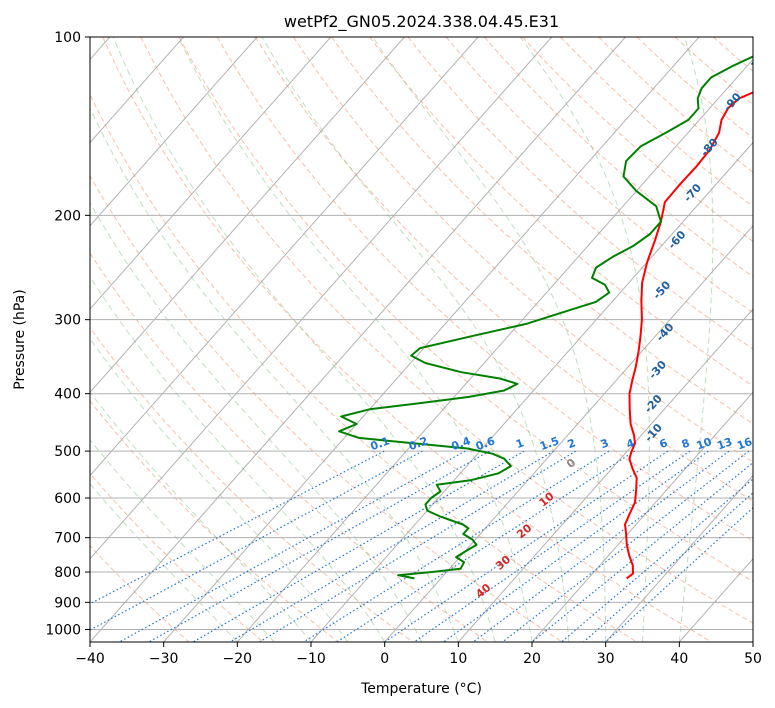 The width and height of the screenshot is (775, 708). Describe the element at coordinates (503, 563) in the screenshot. I see `lower-isoline-label: 30` at that location.